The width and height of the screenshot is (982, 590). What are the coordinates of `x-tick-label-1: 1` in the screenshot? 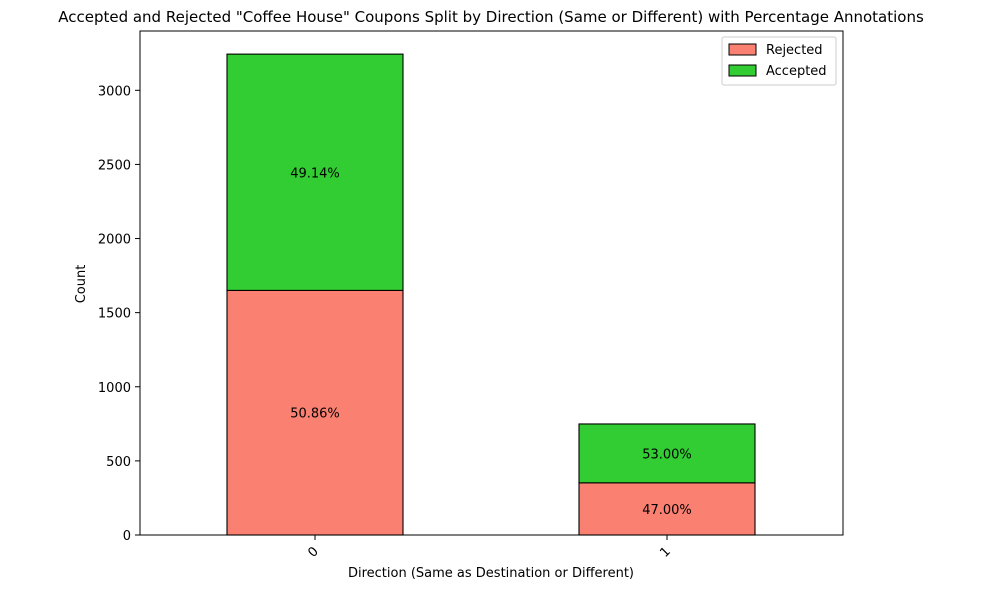 It's located at (665, 552).